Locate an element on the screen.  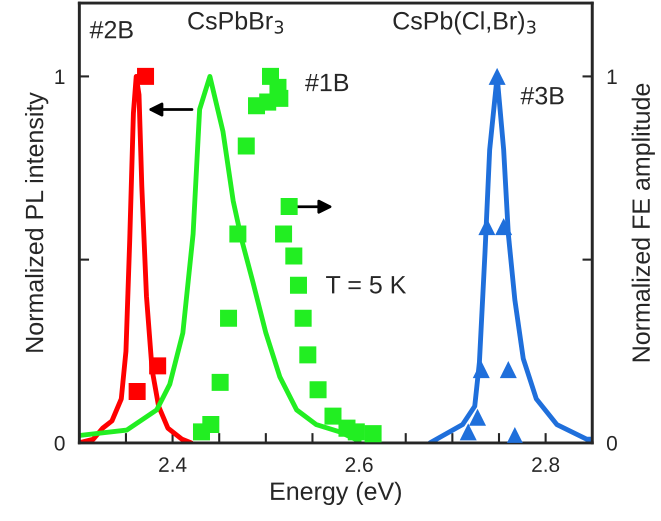
annotation: CsPbBr$_{3}$ is located at coordinates (236, 22).